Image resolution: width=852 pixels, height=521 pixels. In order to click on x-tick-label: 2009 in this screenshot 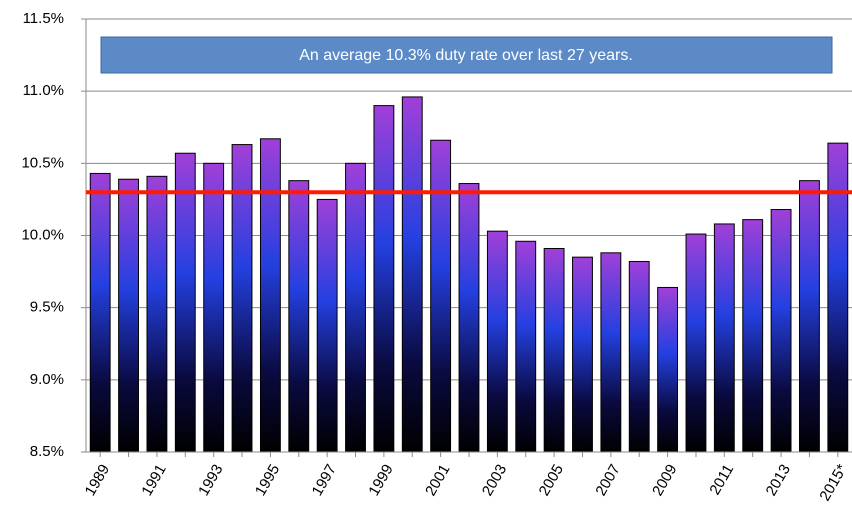, I will do `click(664, 479)`.